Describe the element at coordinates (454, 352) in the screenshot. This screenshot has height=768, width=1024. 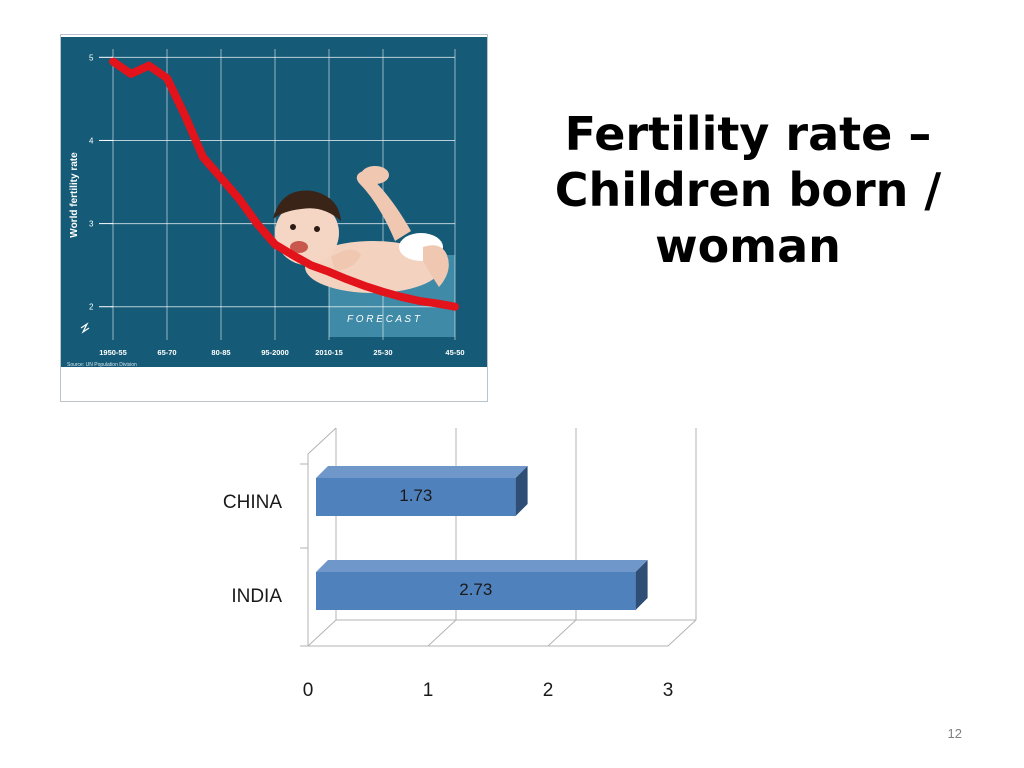
I see `fertility-x-tick-label: 45-50` at that location.